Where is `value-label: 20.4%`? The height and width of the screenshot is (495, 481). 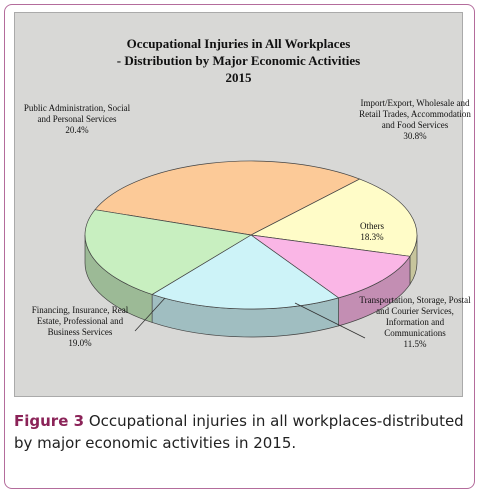
value-label: 20.4% is located at coordinates (77, 130).